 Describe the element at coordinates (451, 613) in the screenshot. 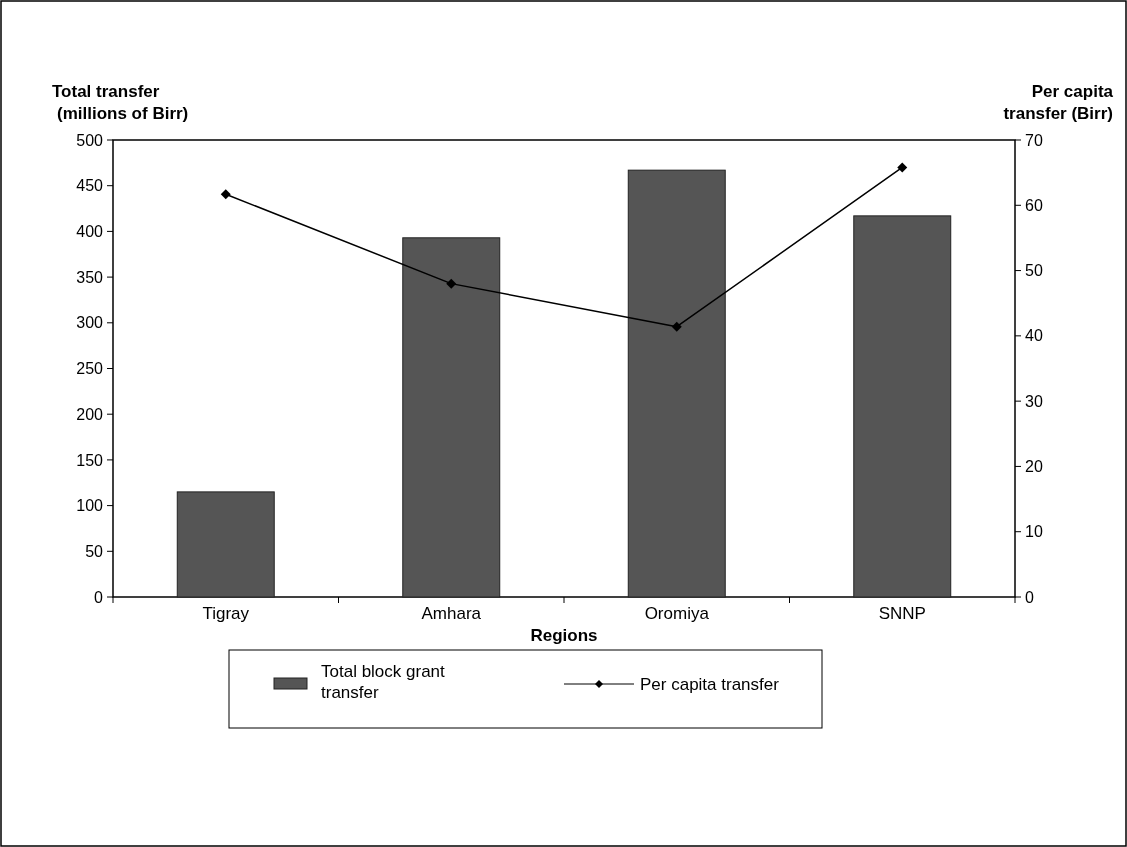

I see `x-tick-label: Amhara` at that location.